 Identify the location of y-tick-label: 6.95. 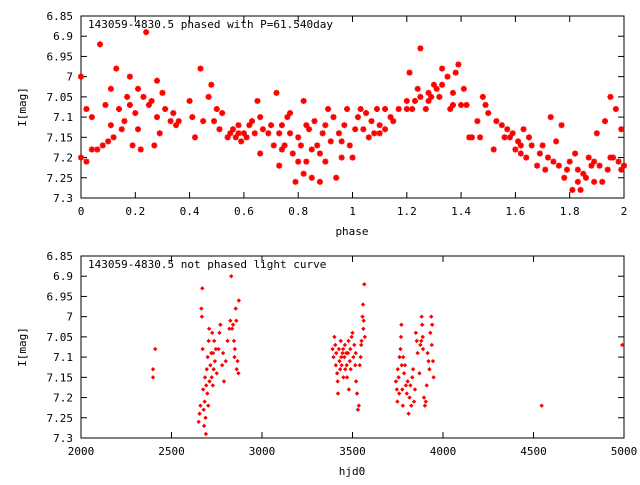
(60, 296).